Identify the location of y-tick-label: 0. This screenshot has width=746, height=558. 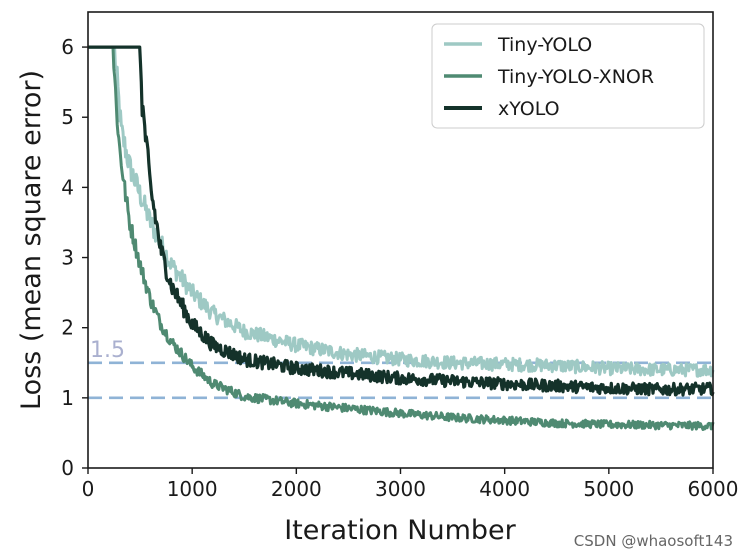
(67, 468).